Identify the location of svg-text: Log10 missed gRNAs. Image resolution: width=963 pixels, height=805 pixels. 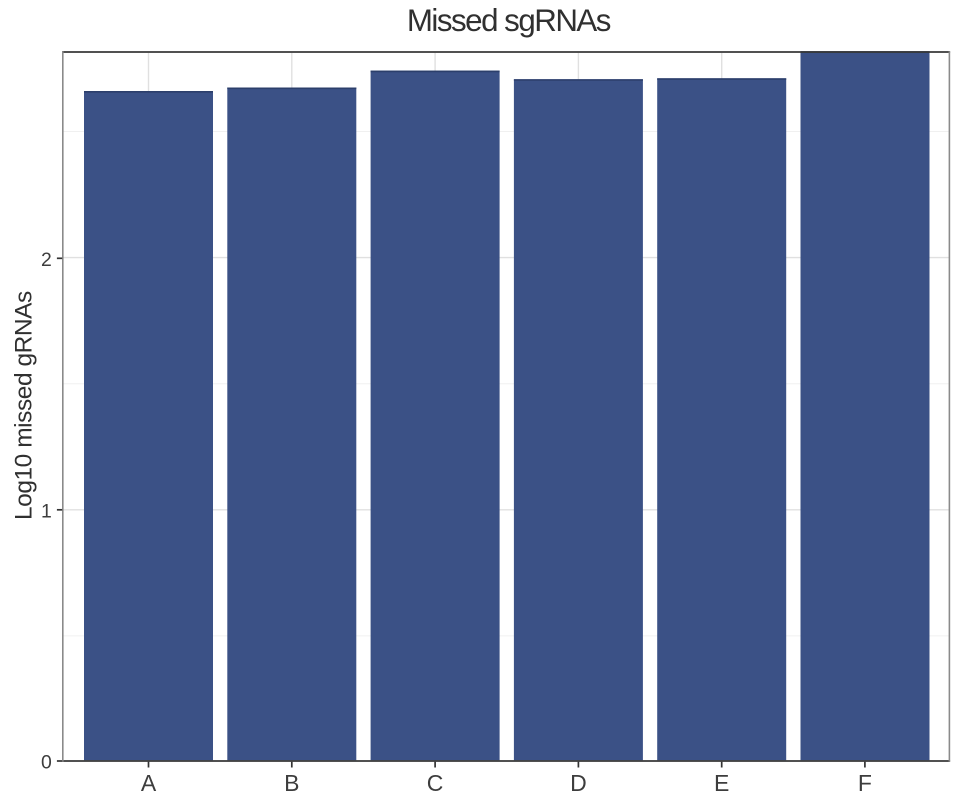
(24, 405).